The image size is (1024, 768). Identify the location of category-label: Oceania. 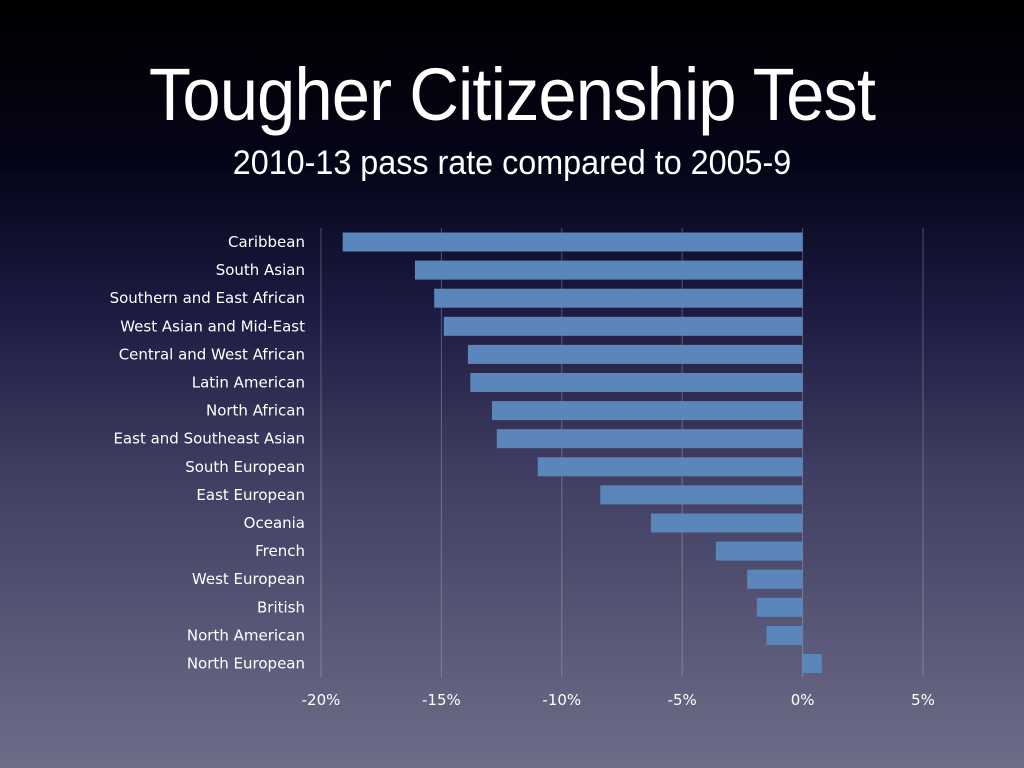
(274, 523).